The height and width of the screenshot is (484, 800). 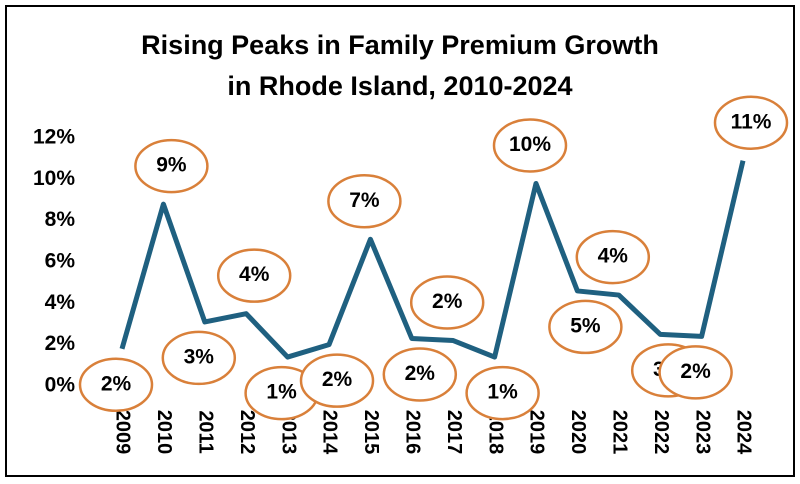 What do you see at coordinates (371, 432) in the screenshot?
I see `x-tick-label: 2015` at bounding box center [371, 432].